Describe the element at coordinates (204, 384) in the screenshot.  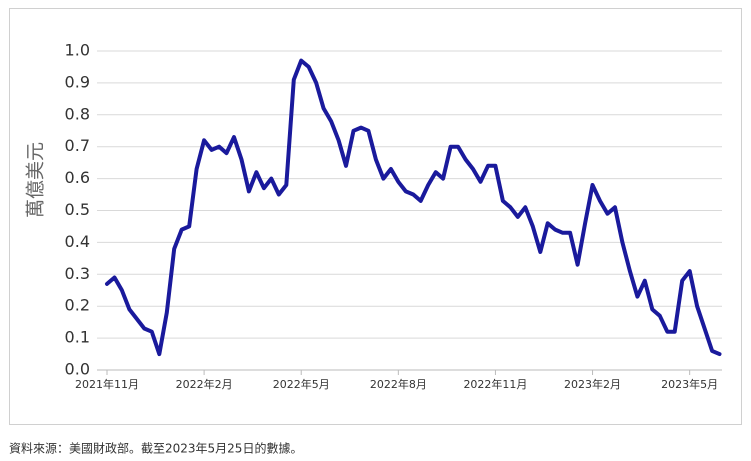
I see `x-tick-label: 2022年2月` at that location.